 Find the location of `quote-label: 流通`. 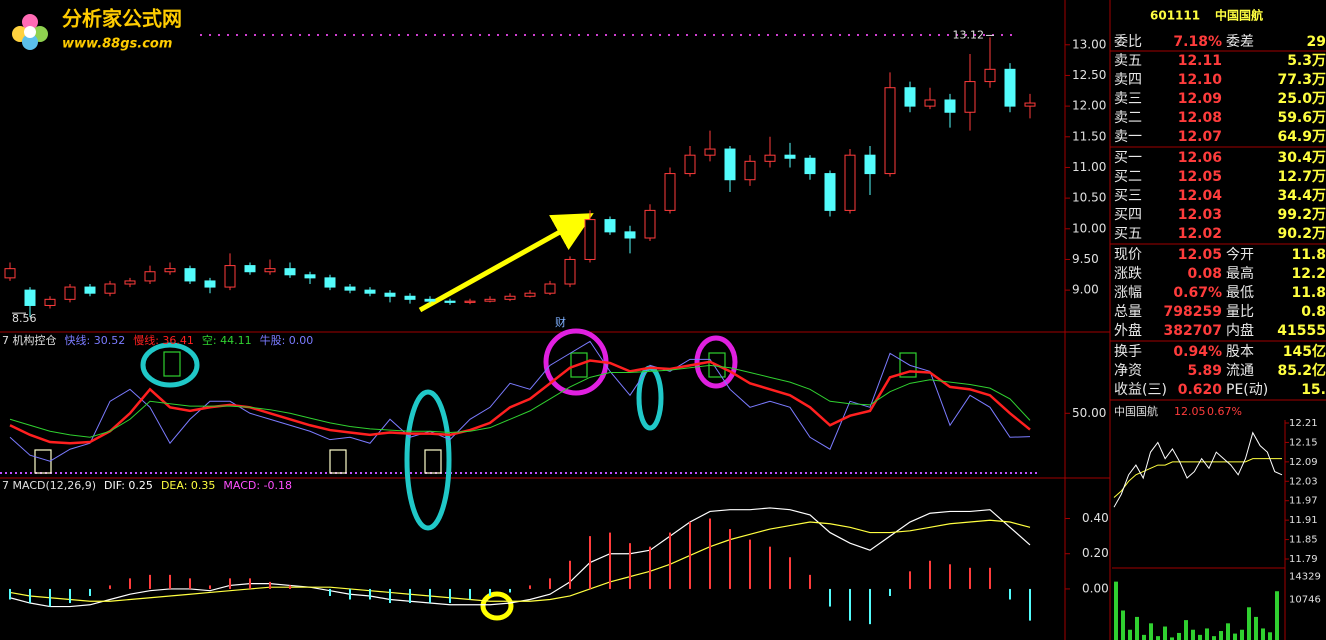

quote-label: 流通 is located at coordinates (1240, 371).